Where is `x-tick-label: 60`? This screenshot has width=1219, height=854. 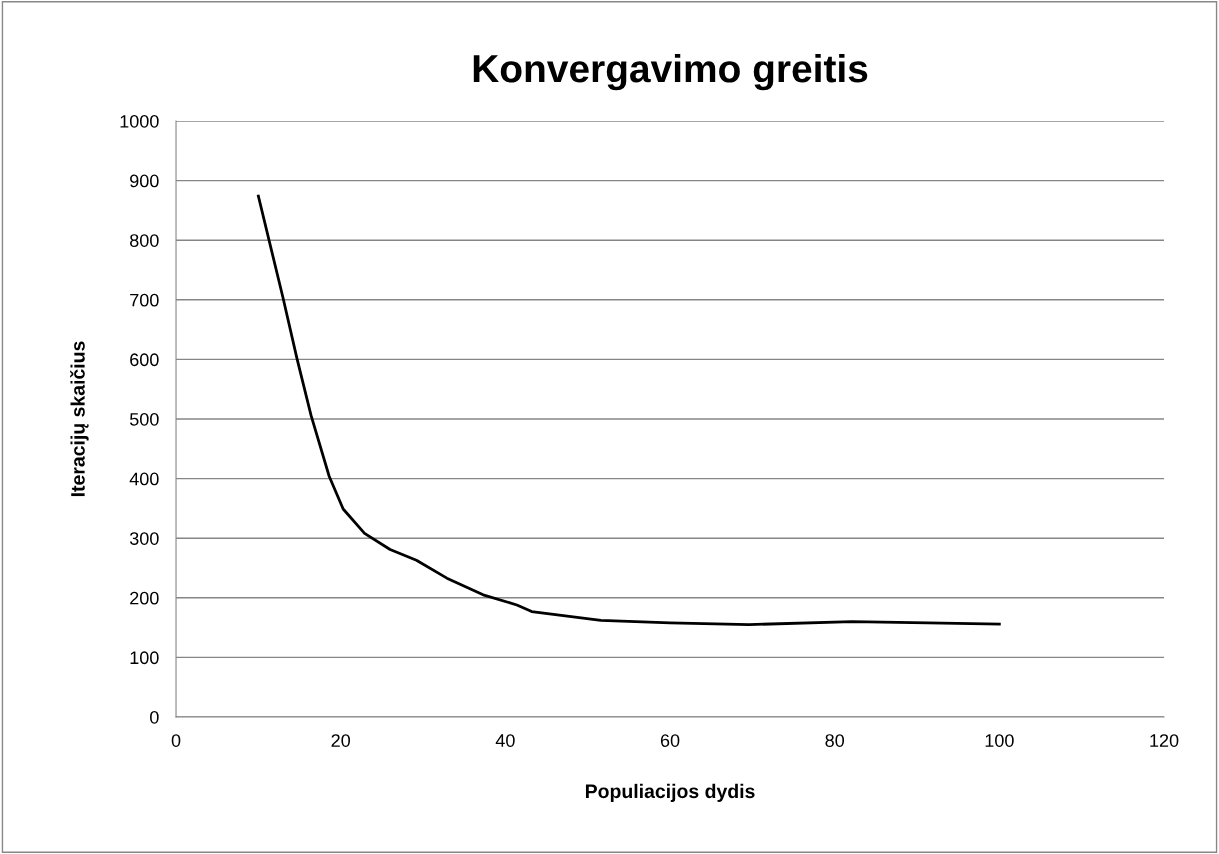
x-tick-label: 60 is located at coordinates (670, 740).